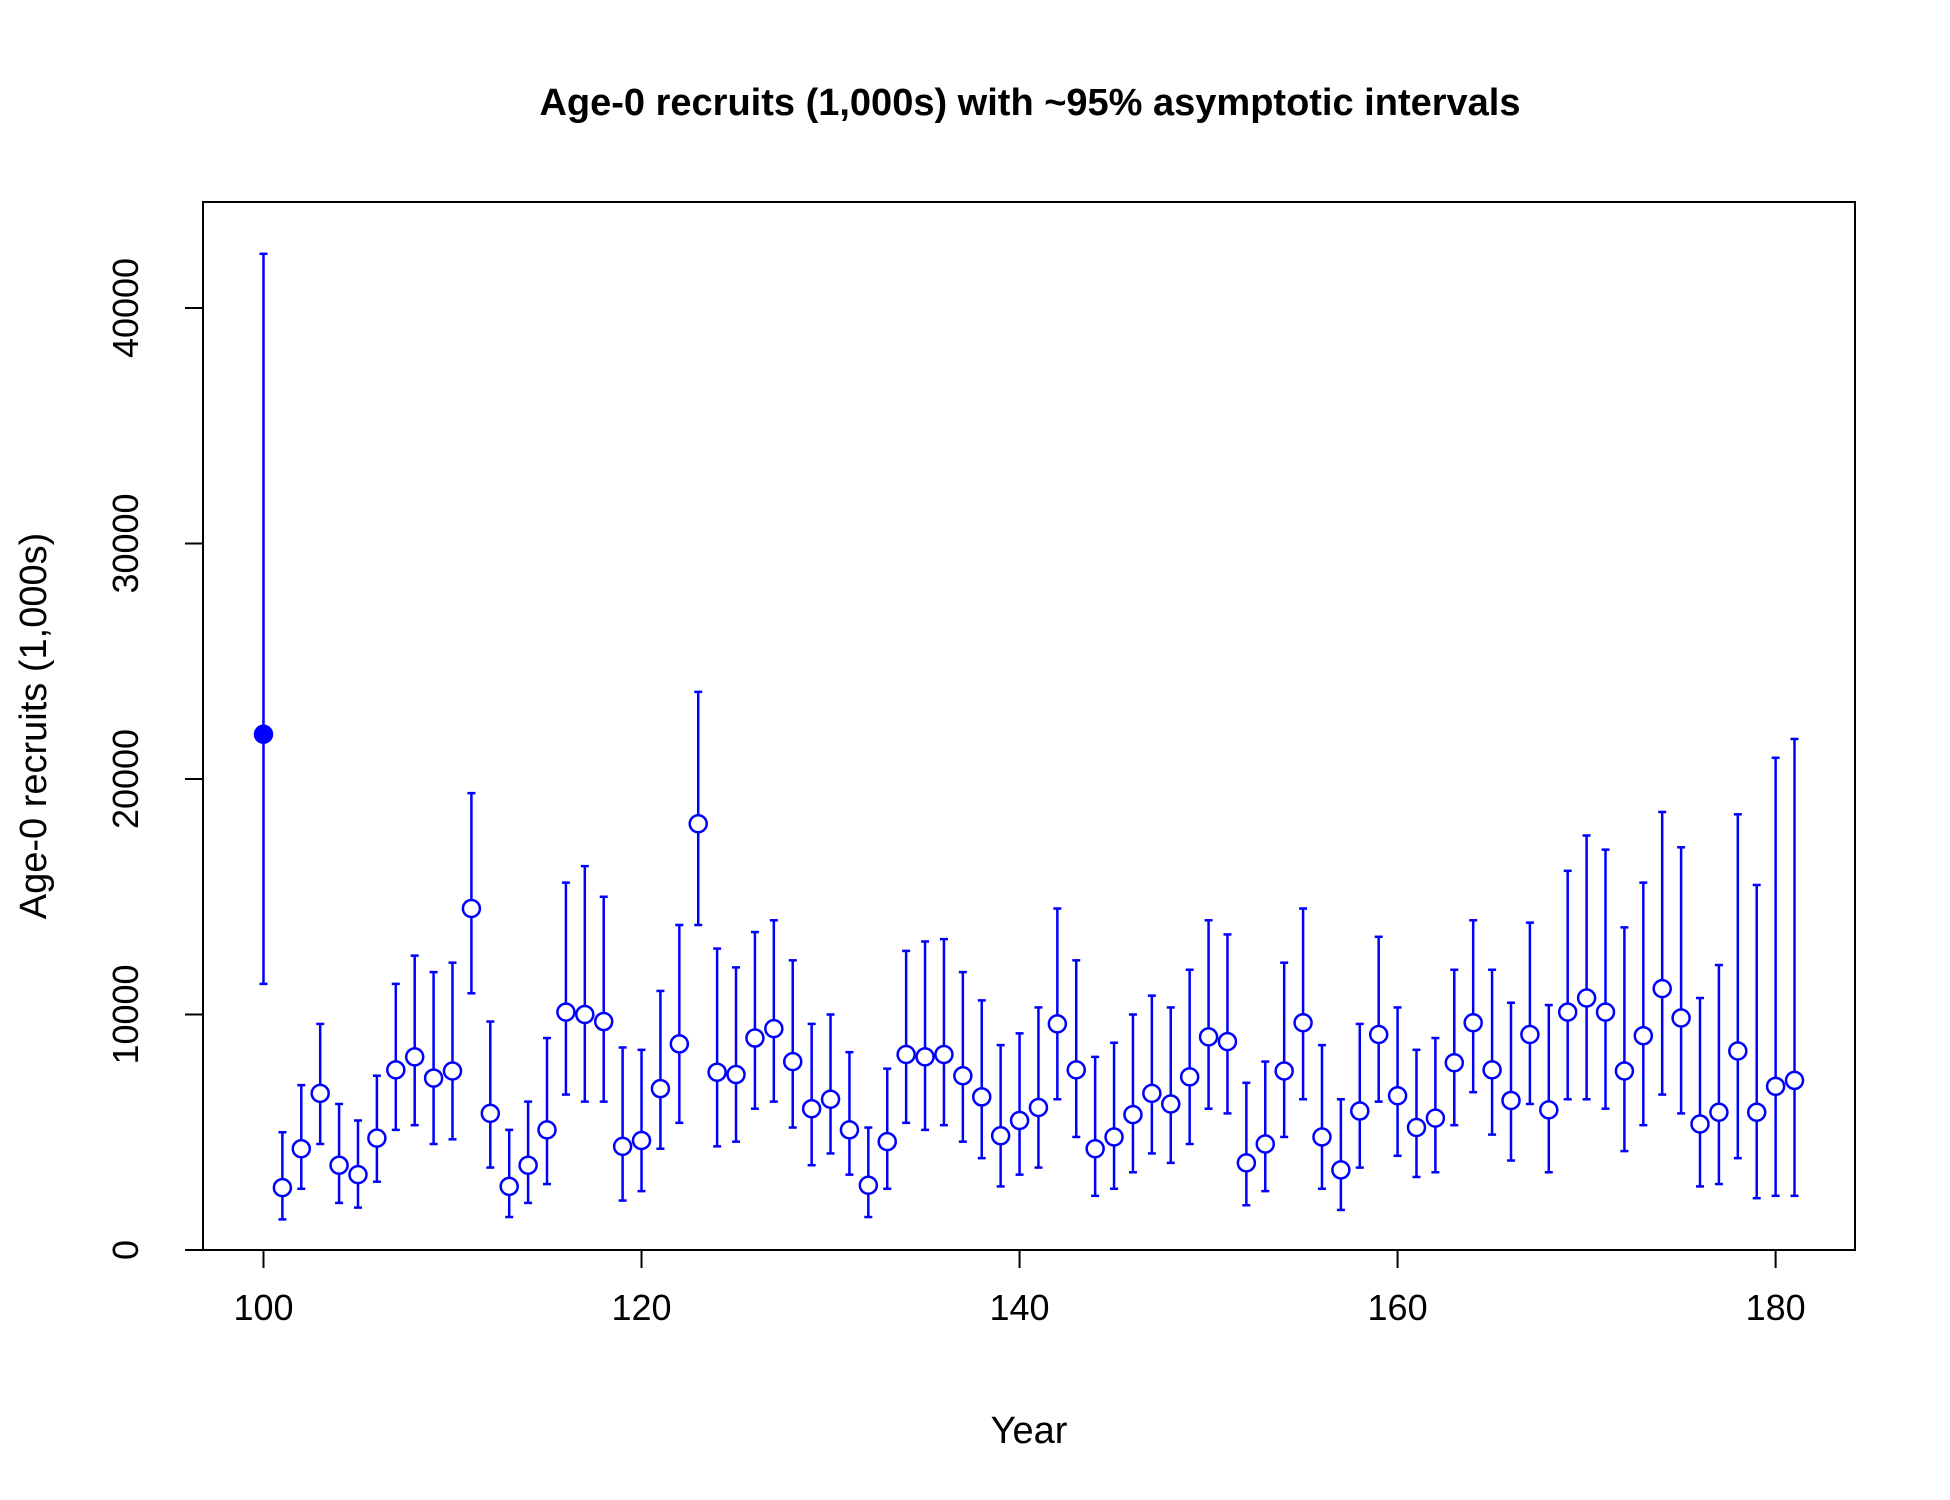 The width and height of the screenshot is (1950, 1500). What do you see at coordinates (34, 726) in the screenshot?
I see `y-axis-label: Age-0 recruits (1,000s)` at bounding box center [34, 726].